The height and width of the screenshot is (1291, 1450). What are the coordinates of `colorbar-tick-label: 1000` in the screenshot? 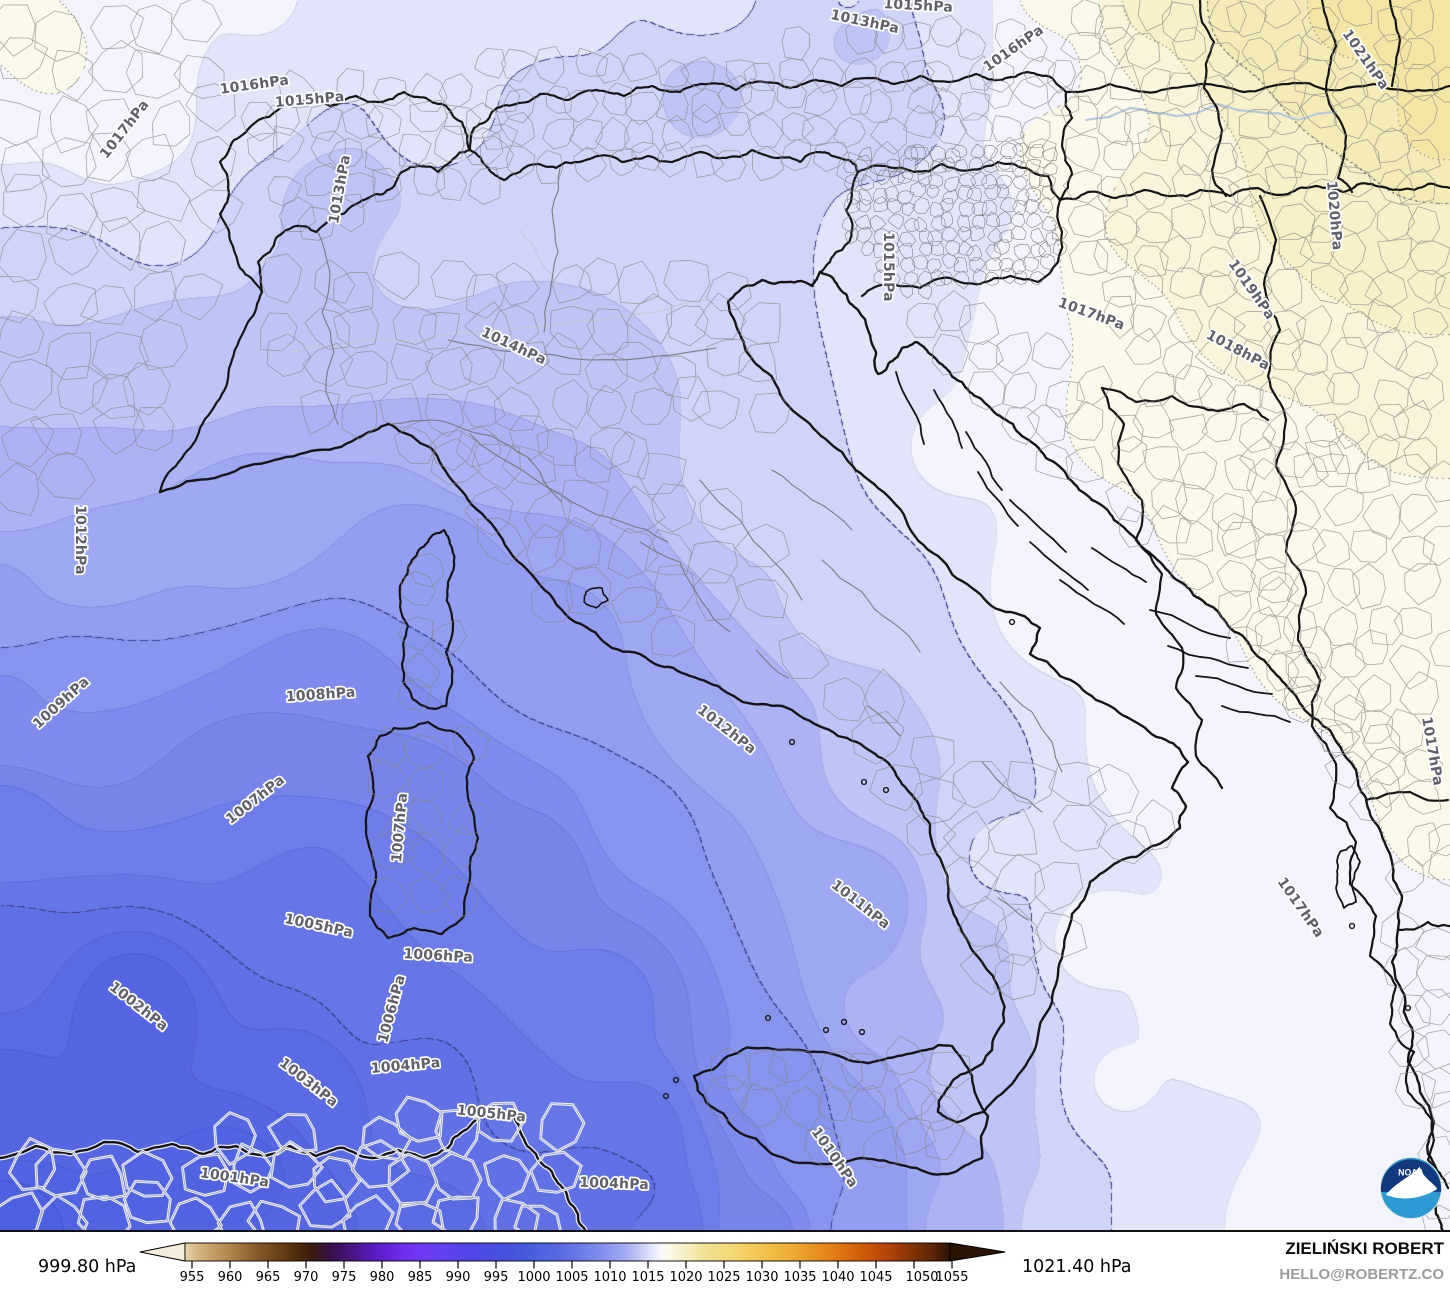 It's located at (533, 1277).